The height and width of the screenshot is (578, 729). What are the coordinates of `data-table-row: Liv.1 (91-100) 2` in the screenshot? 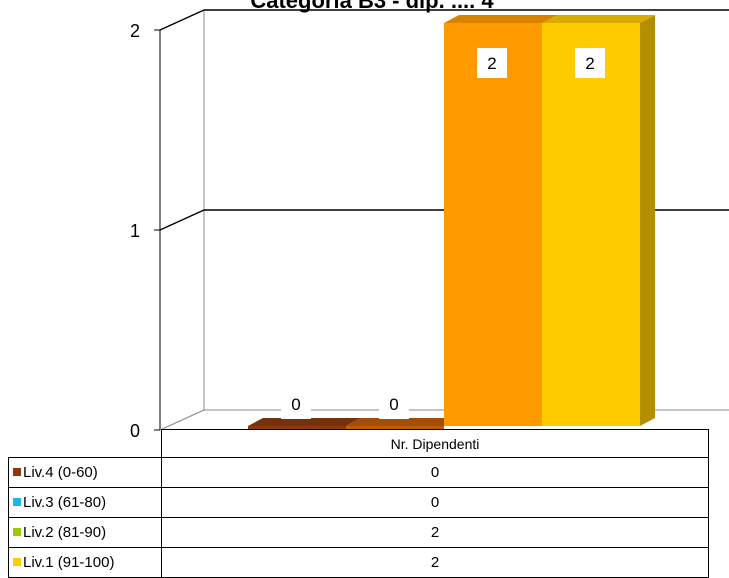 It's located at (358, 562).